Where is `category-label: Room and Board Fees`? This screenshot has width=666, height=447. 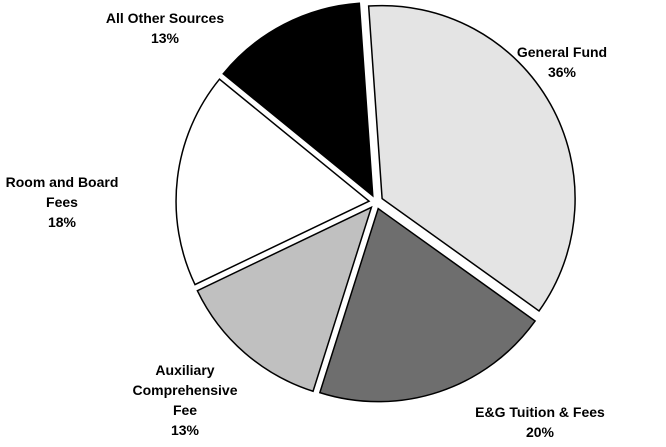 category-label: Room and Board Fees is located at coordinates (62, 192).